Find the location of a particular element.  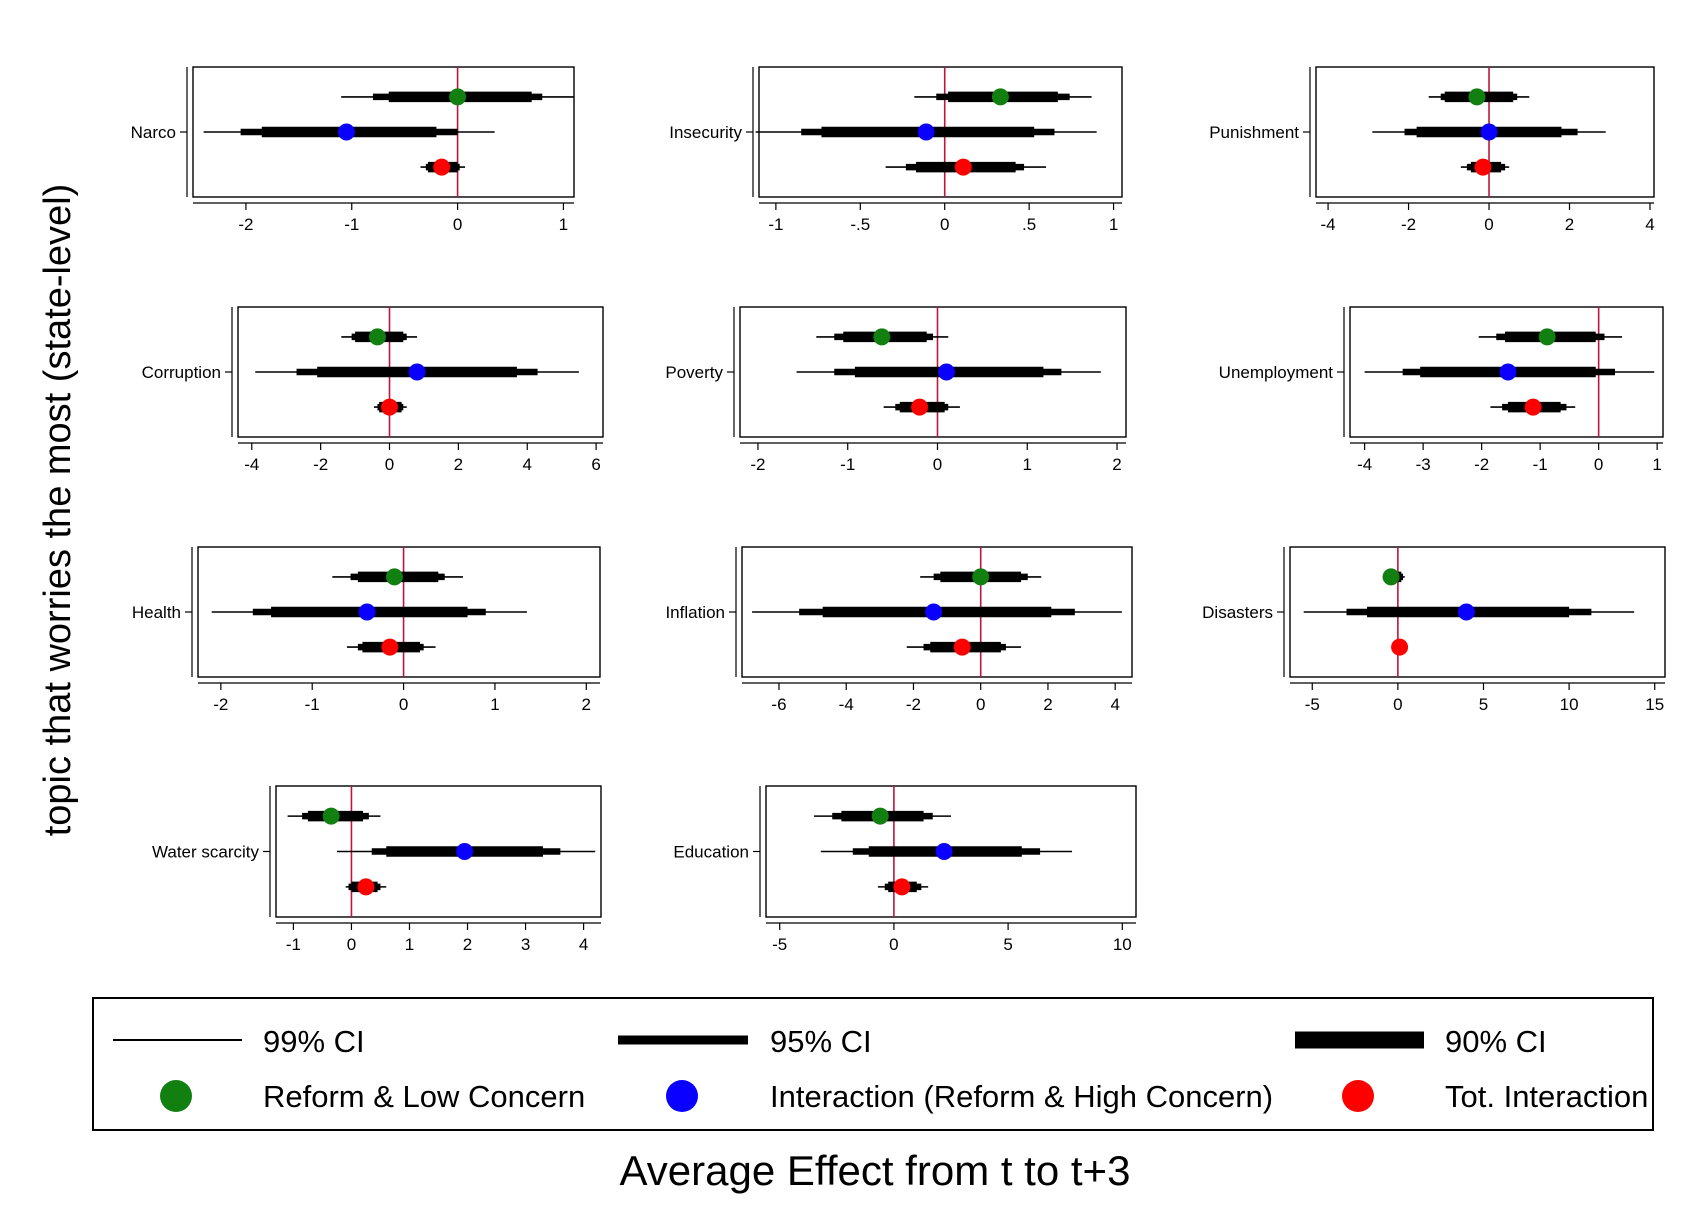

x-tick-label: .5 is located at coordinates (1029, 224).